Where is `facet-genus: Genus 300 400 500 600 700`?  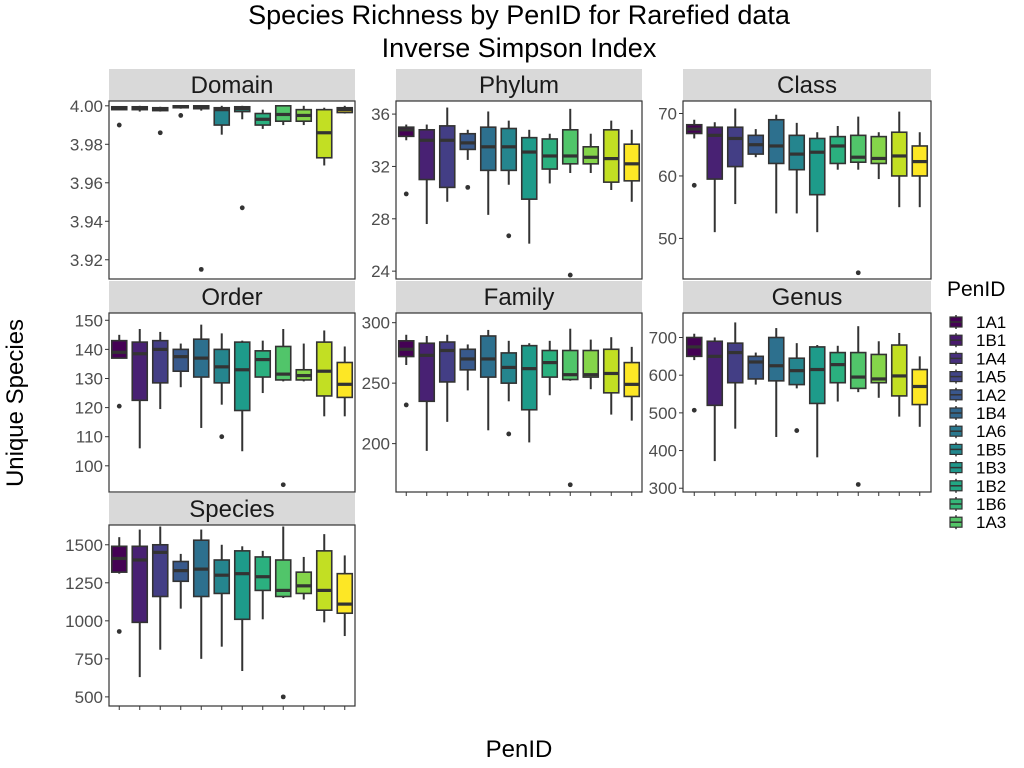 facet-genus: Genus 300 400 500 600 700 is located at coordinates (790, 389).